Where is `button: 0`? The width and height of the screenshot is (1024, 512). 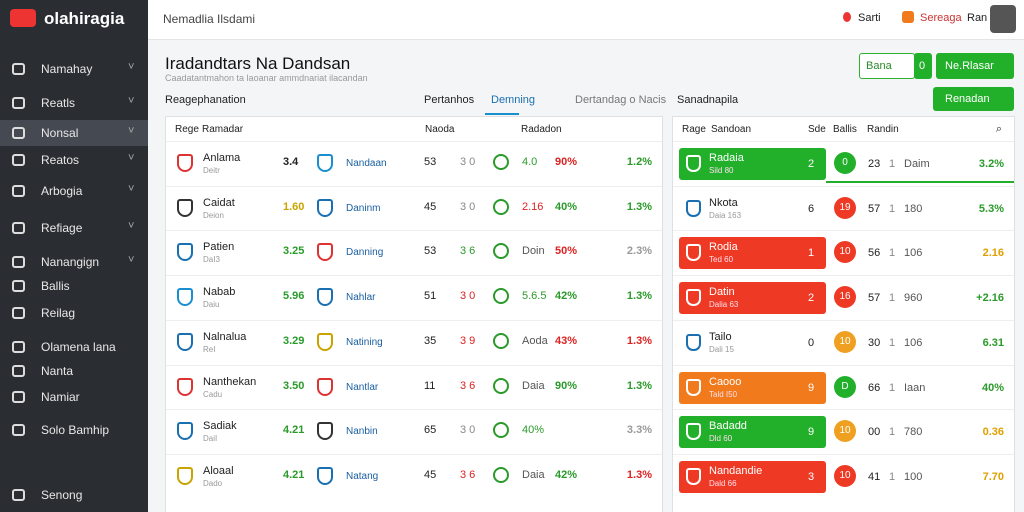
button: 0 is located at coordinates (922, 66).